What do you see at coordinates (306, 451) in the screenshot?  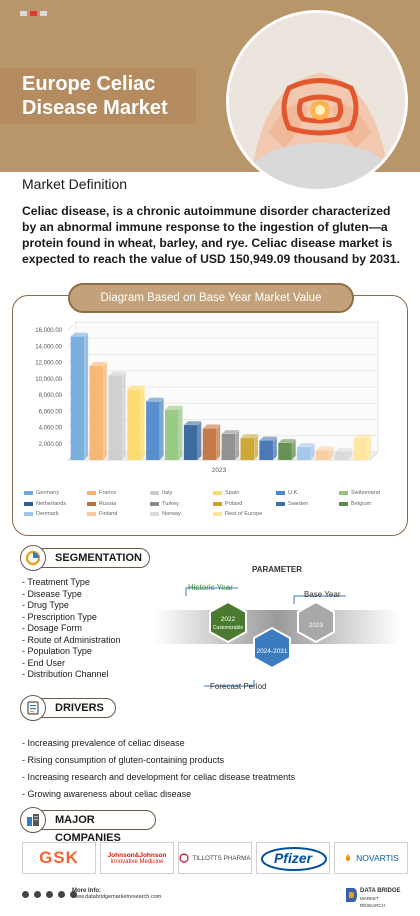 I see `bar-denmark` at bounding box center [306, 451].